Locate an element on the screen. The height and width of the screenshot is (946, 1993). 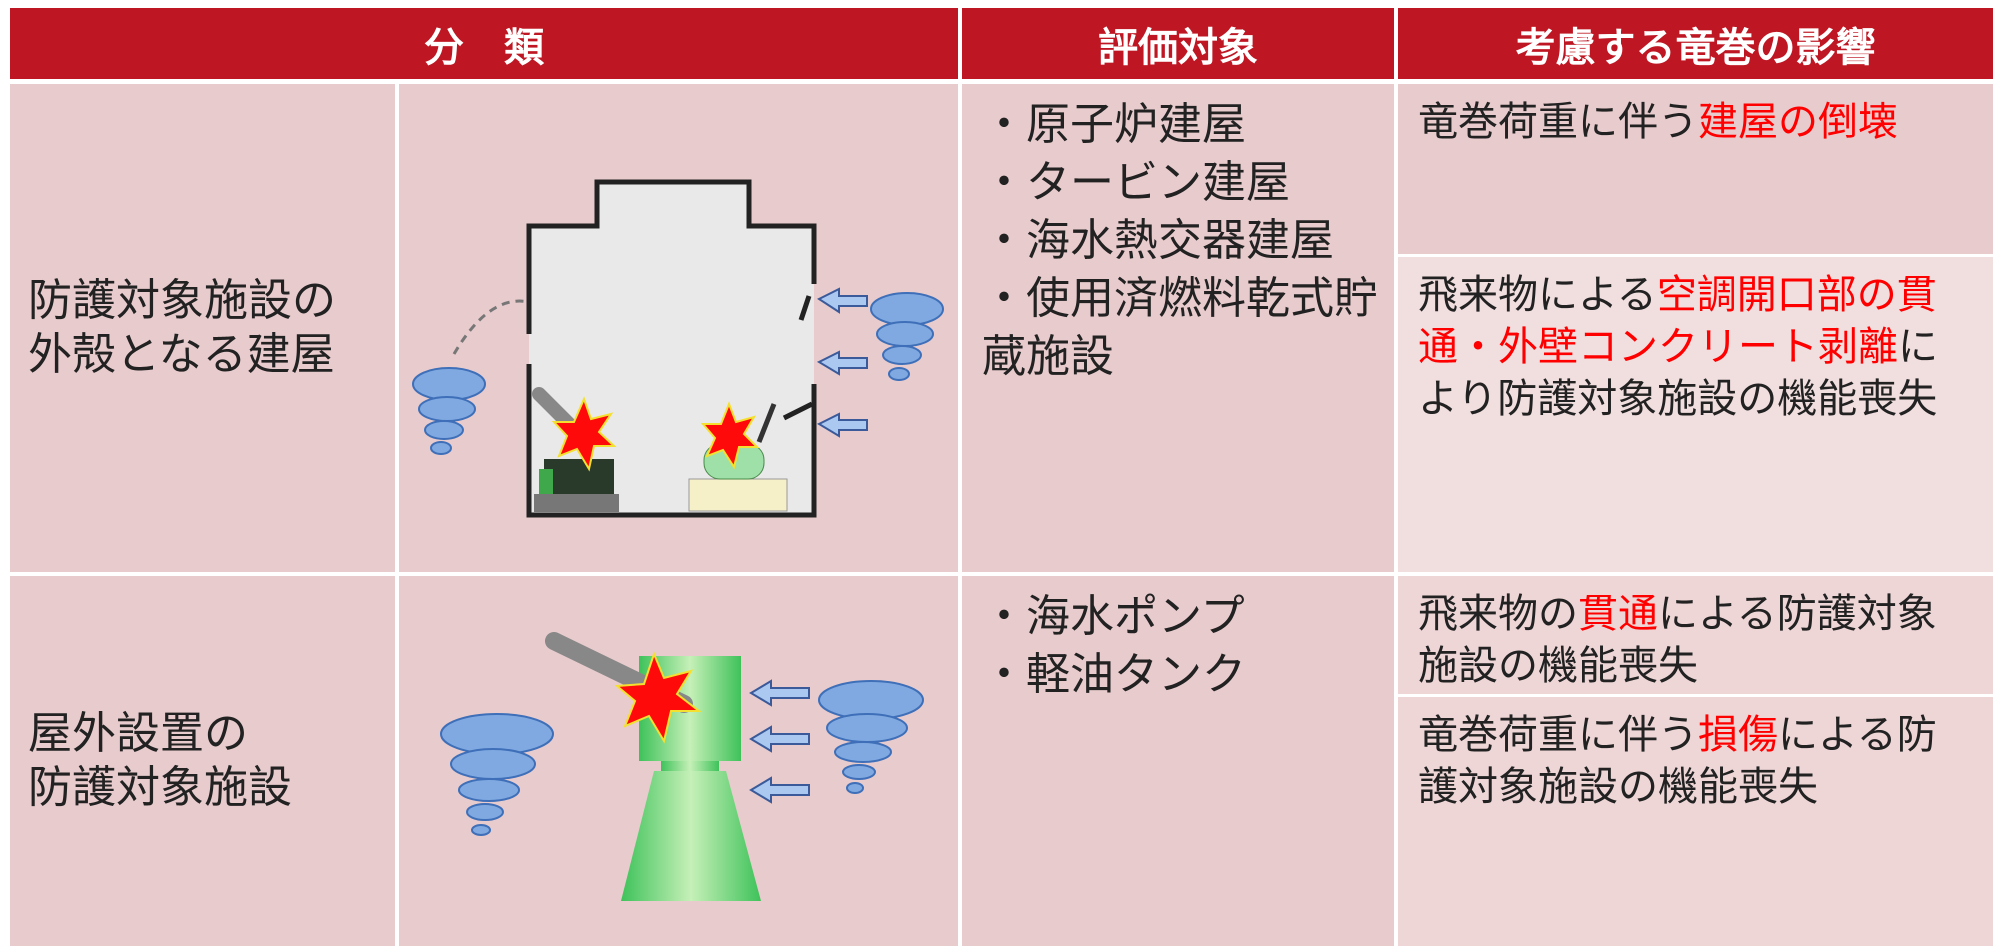
header-cell: 評価対象 is located at coordinates (1178, 43).